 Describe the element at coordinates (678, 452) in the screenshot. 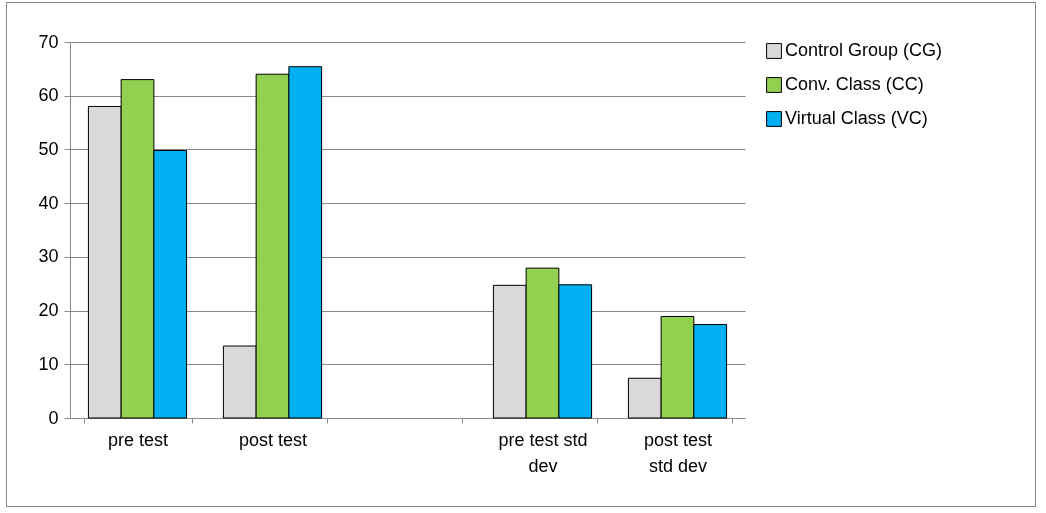

I see `x-tick-label: post test std dev` at that location.